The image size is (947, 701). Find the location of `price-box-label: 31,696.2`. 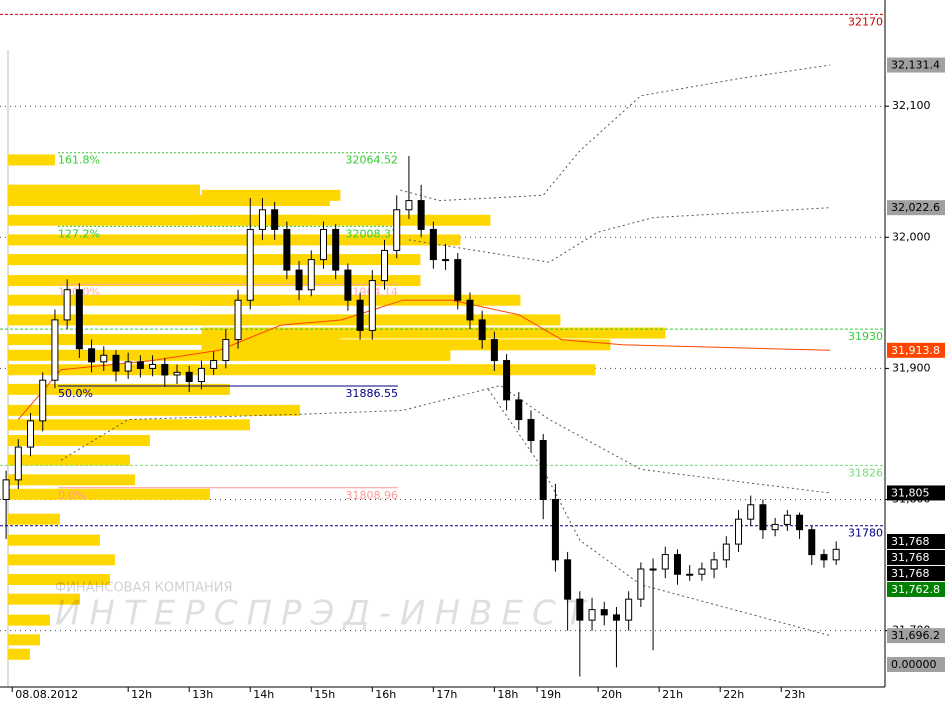

price-box-label: 31,696.2 is located at coordinates (915, 635).